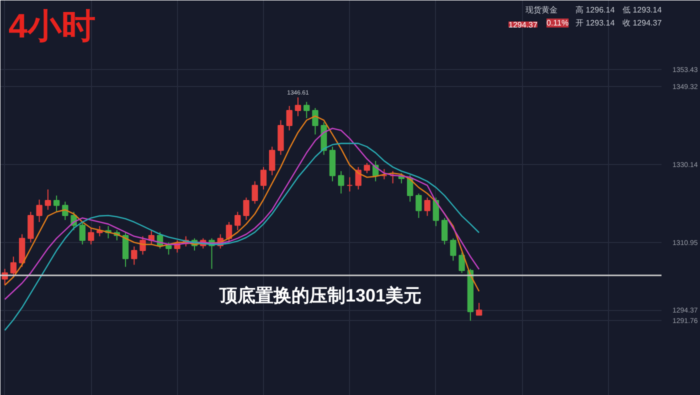  I want to click on text: 开 1293.14, so click(596, 23).